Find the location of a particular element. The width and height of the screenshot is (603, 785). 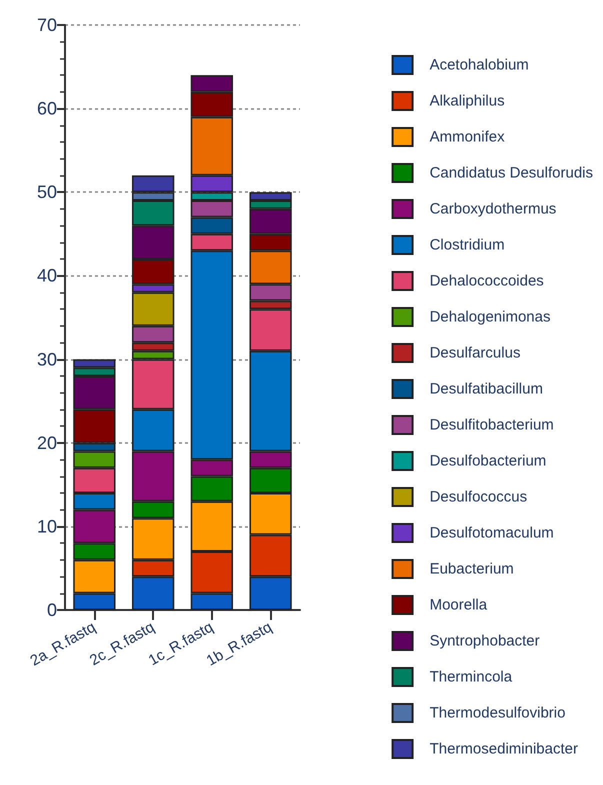

legend-label: Carboxydothermus is located at coordinates (493, 209).